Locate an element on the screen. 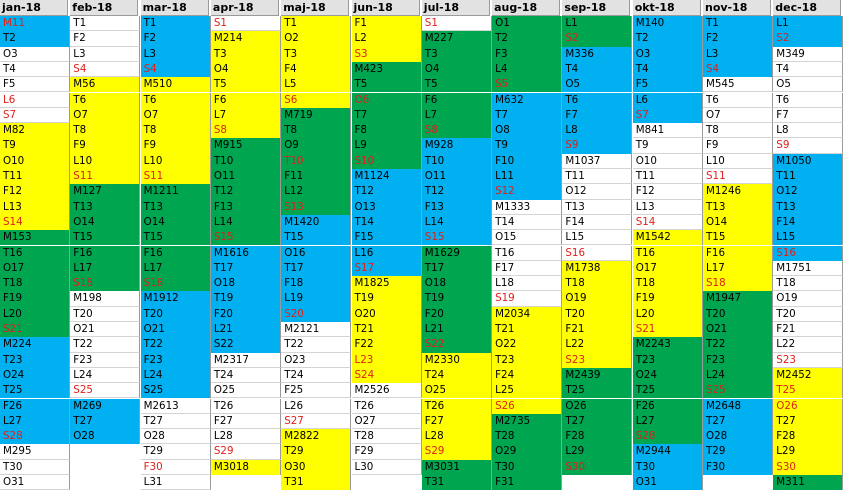  day-cell: O1 is located at coordinates (527, 24).